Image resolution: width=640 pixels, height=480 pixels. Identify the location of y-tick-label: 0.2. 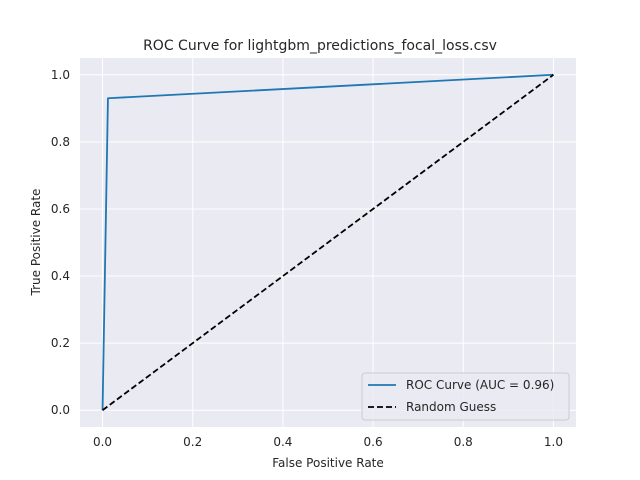
(60, 343).